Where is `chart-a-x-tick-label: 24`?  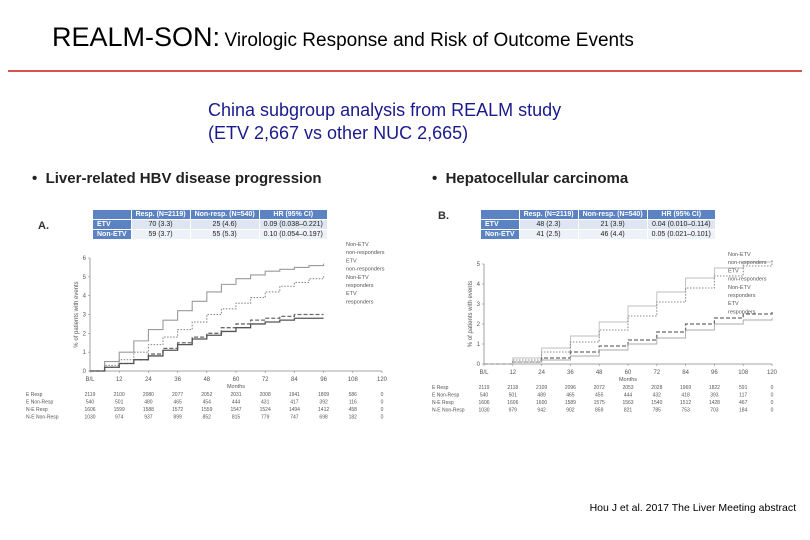
chart-a-x-tick-label: 24 is located at coordinates (148, 380).